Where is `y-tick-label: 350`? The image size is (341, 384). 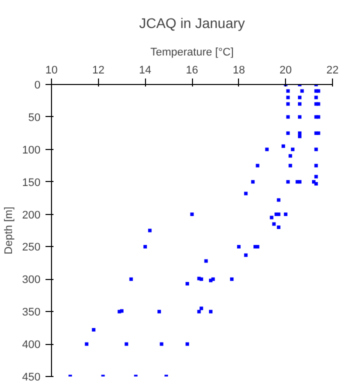 y-tick-label: 350 is located at coordinates (31, 312).